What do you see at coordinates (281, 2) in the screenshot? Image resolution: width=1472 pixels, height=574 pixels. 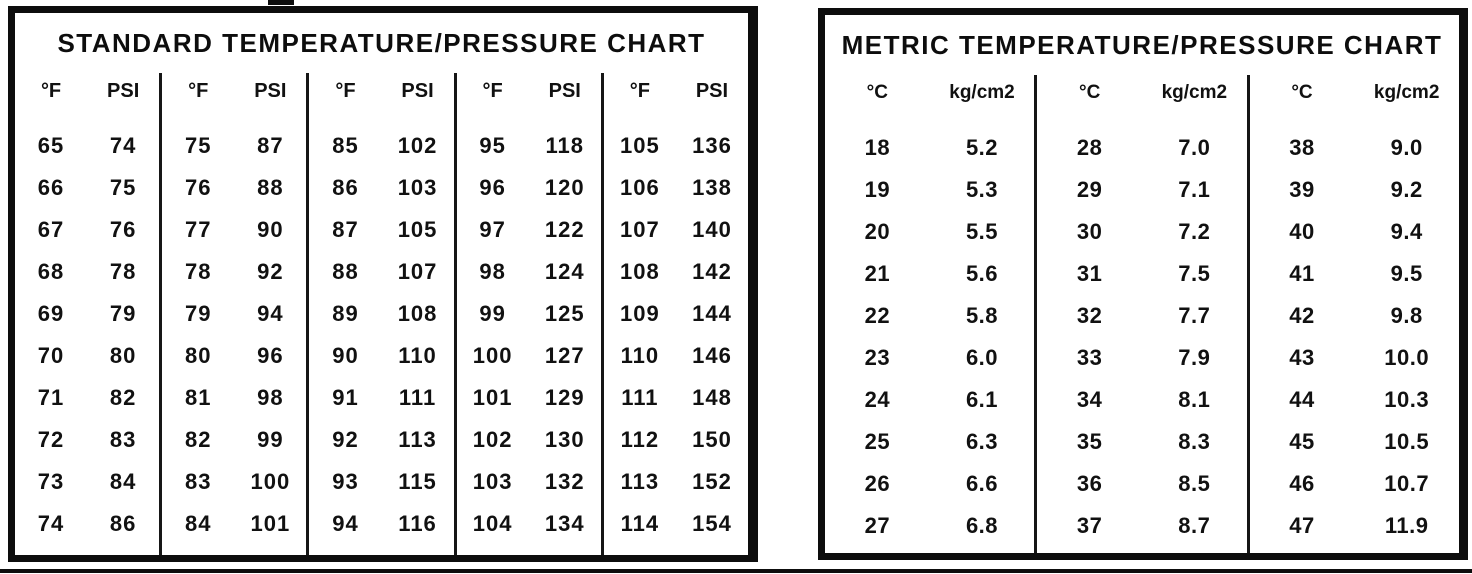 I see `scan-artifact-top-mark` at bounding box center [281, 2].